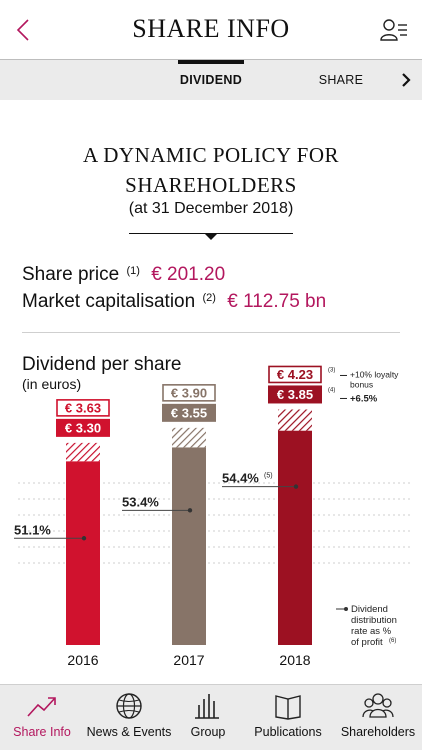 This screenshot has width=422, height=750. Describe the element at coordinates (288, 732) in the screenshot. I see `nav-label: Publications` at that location.